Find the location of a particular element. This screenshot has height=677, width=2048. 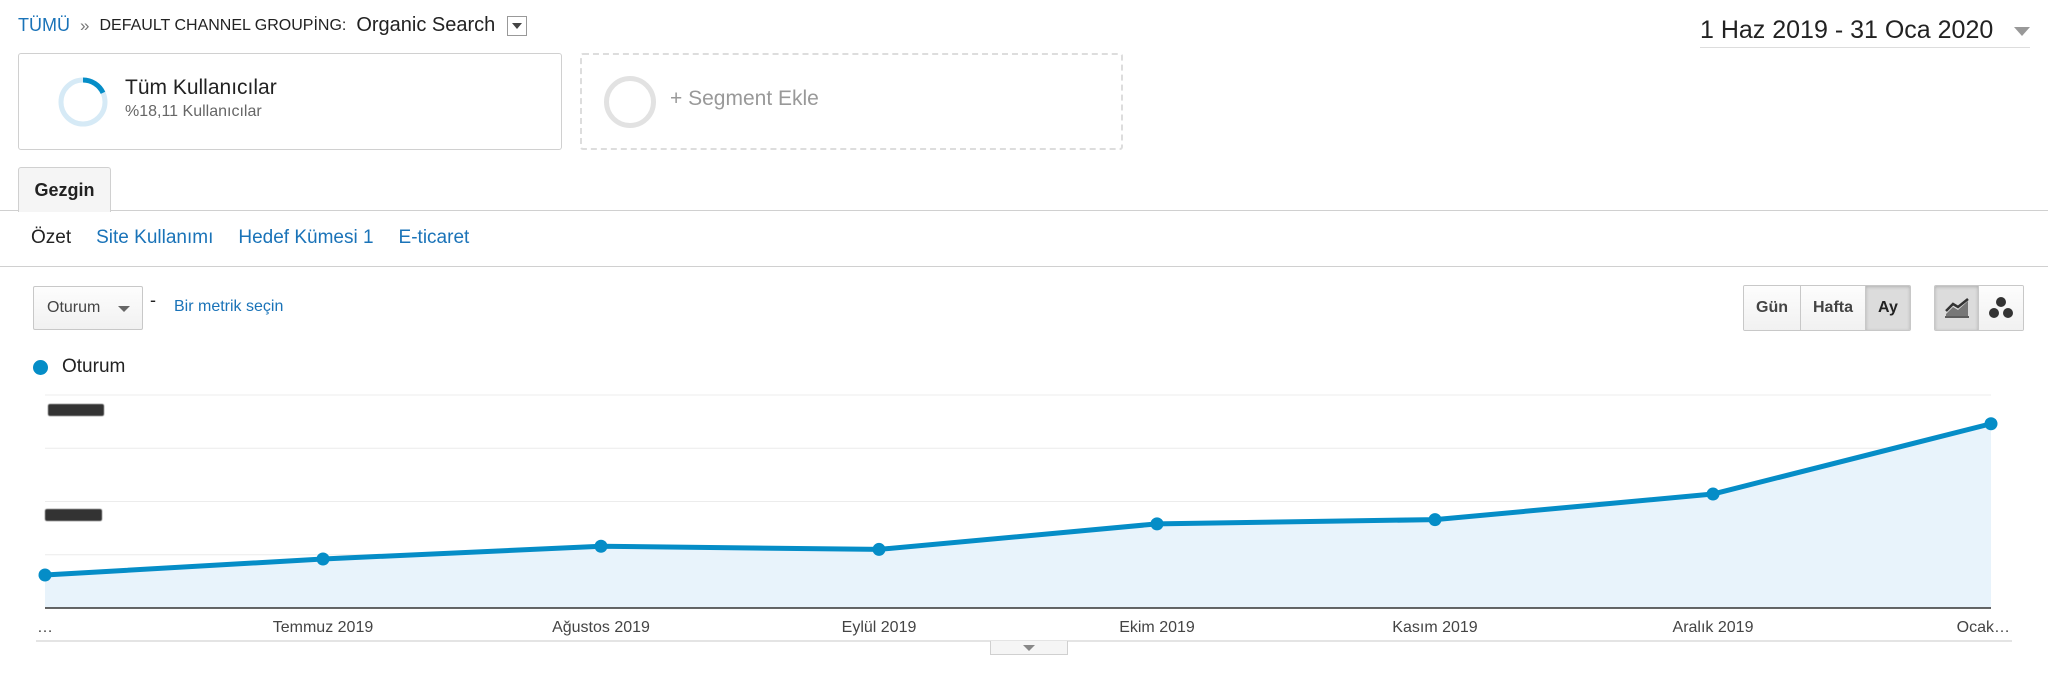

x-tick-label: Kasım 2019 is located at coordinates (1434, 627).